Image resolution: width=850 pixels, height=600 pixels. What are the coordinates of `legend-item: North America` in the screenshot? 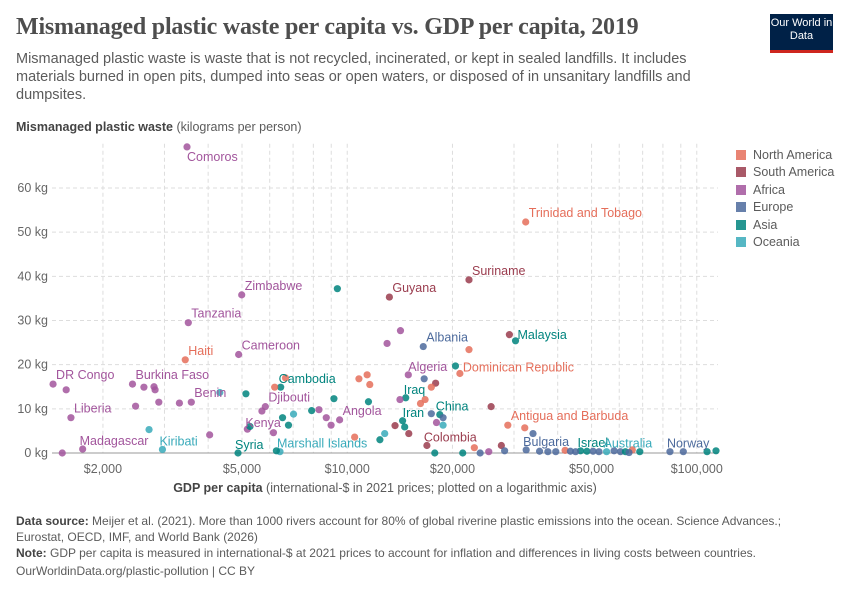 It's located at (785, 155).